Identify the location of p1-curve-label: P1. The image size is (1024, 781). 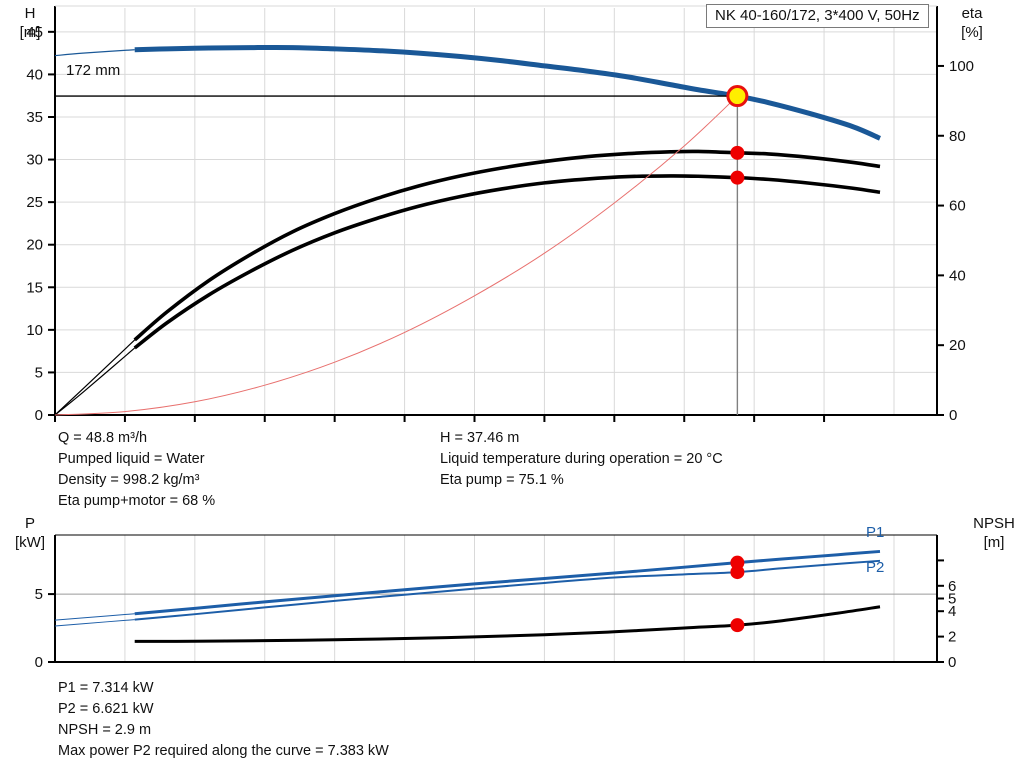
(875, 532).